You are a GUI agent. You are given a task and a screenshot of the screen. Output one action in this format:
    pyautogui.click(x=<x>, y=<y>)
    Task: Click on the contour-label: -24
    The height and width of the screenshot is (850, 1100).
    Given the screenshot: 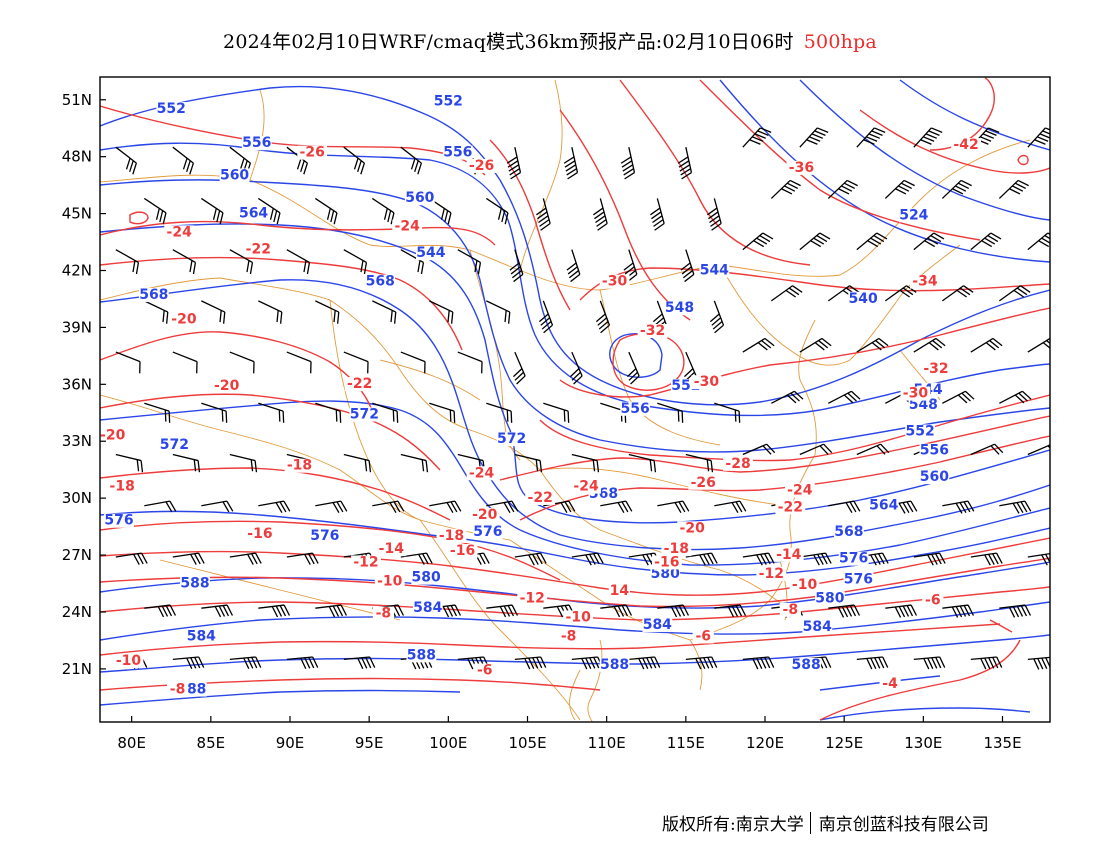 What is the action you would take?
    pyautogui.click(x=800, y=490)
    